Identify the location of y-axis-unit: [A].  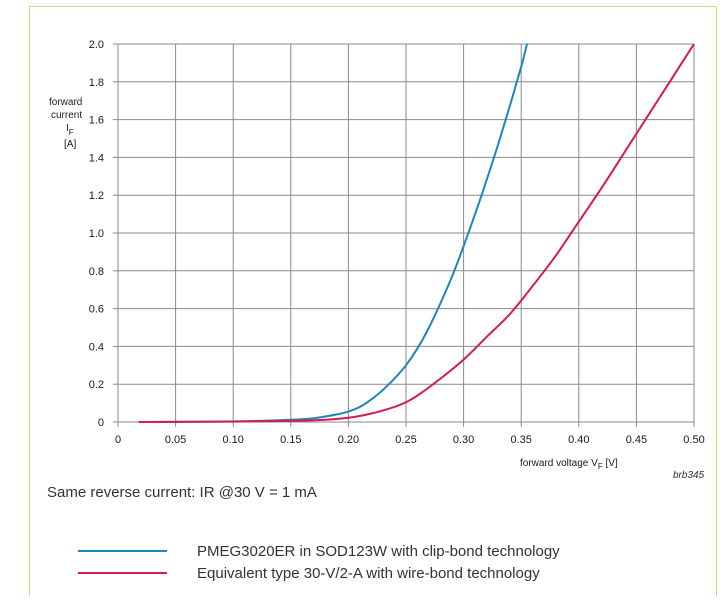
(70, 144).